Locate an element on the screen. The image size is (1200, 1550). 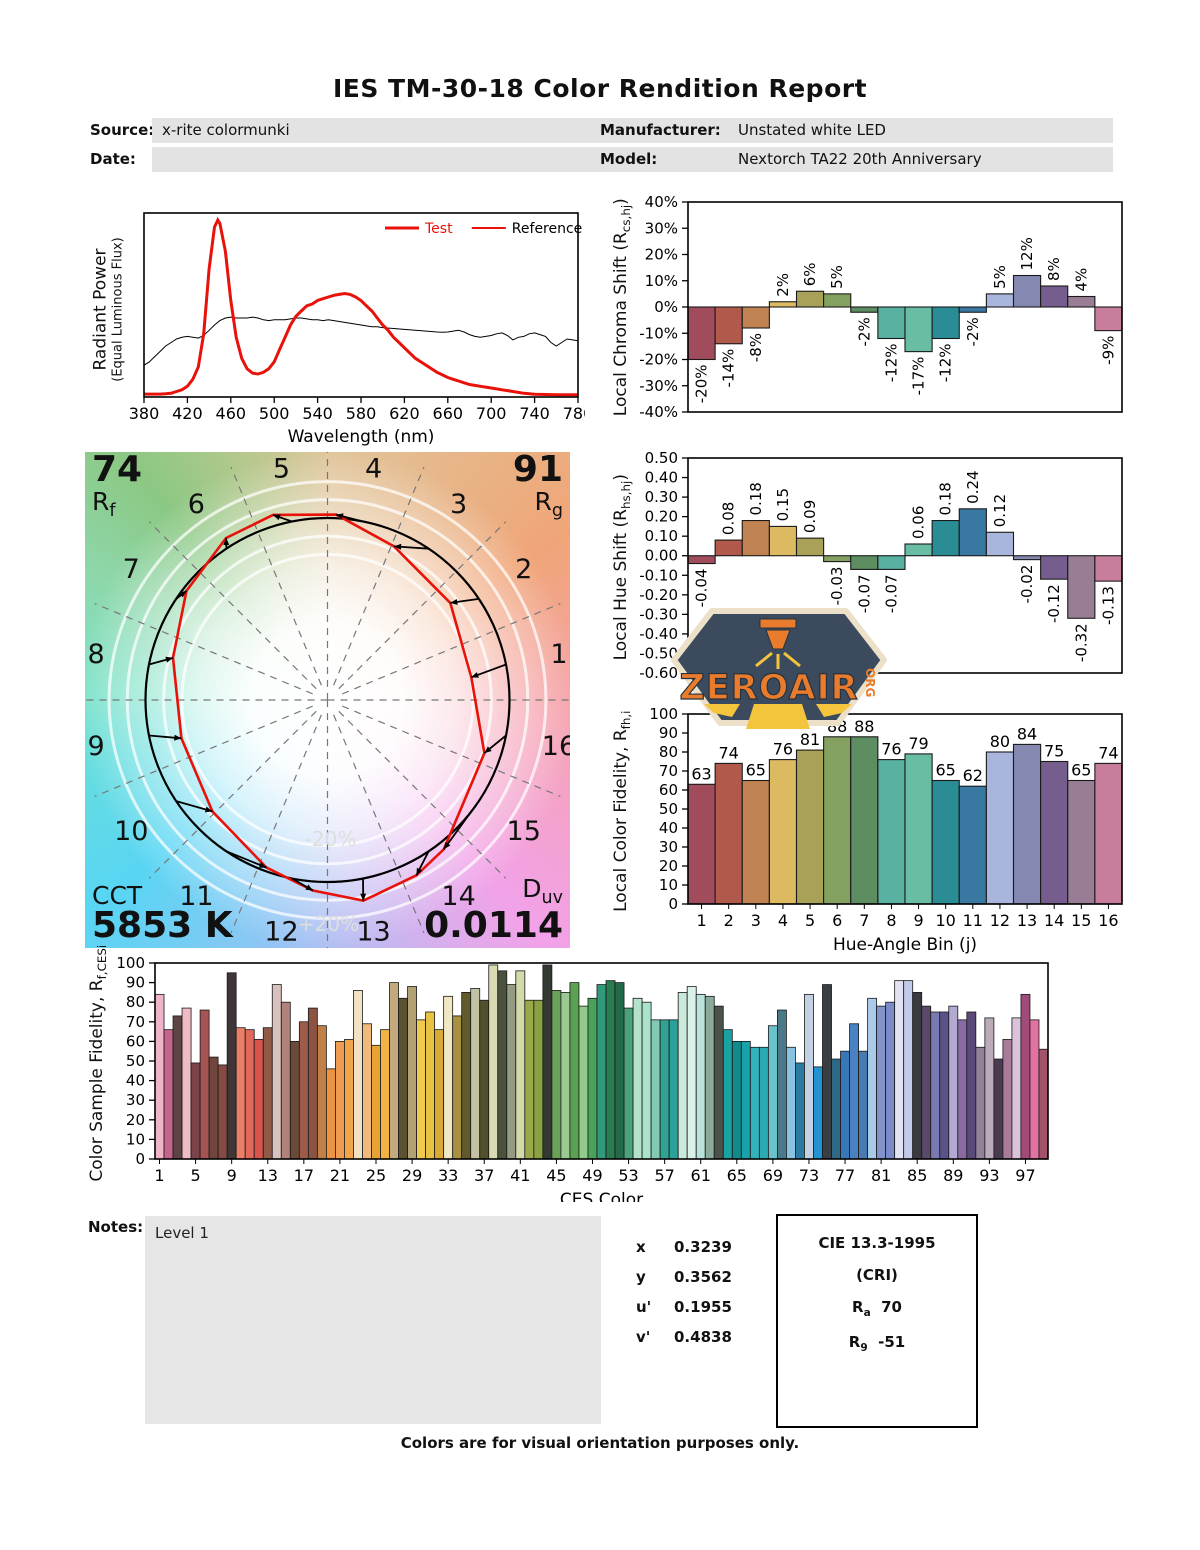
svg-text: -0.13 is located at coordinates (1108, 605).